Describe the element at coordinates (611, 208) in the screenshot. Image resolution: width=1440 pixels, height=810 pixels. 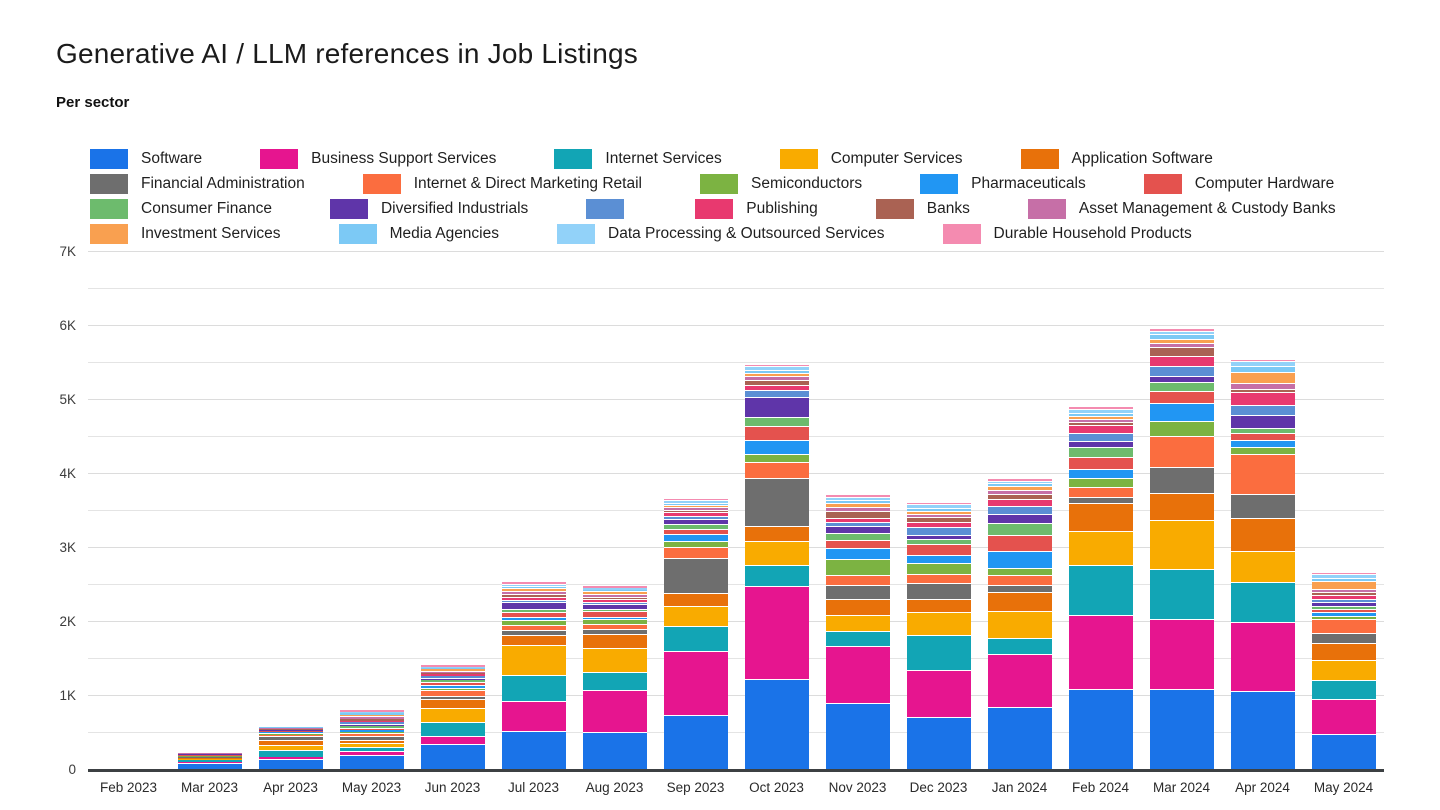
I see `legend-item-unnamed` at that location.